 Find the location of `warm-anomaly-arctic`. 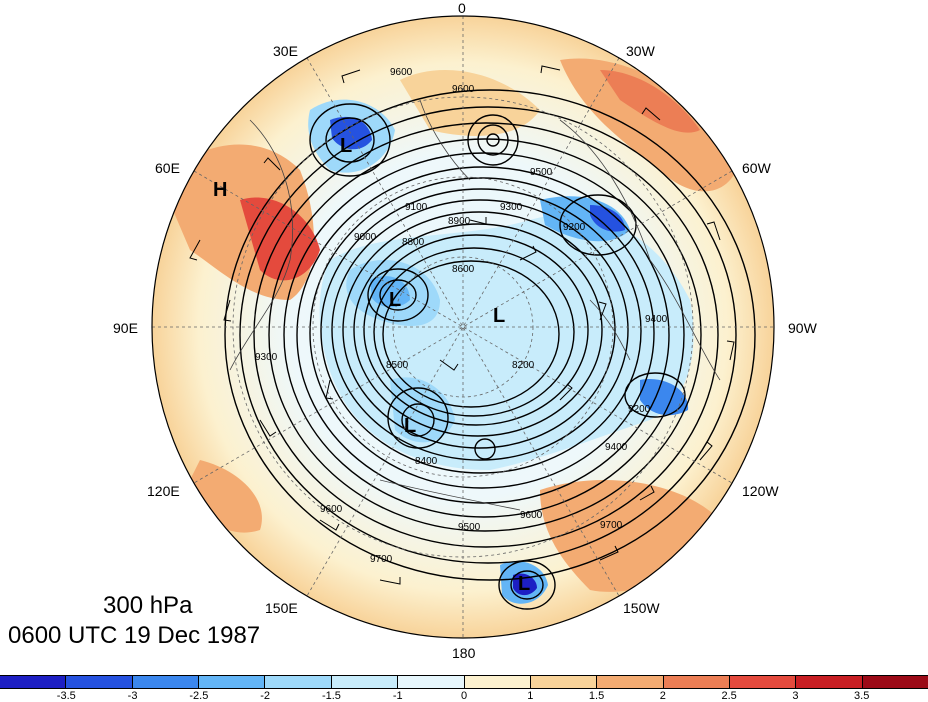

warm-anomaly-arctic is located at coordinates (470, 103).